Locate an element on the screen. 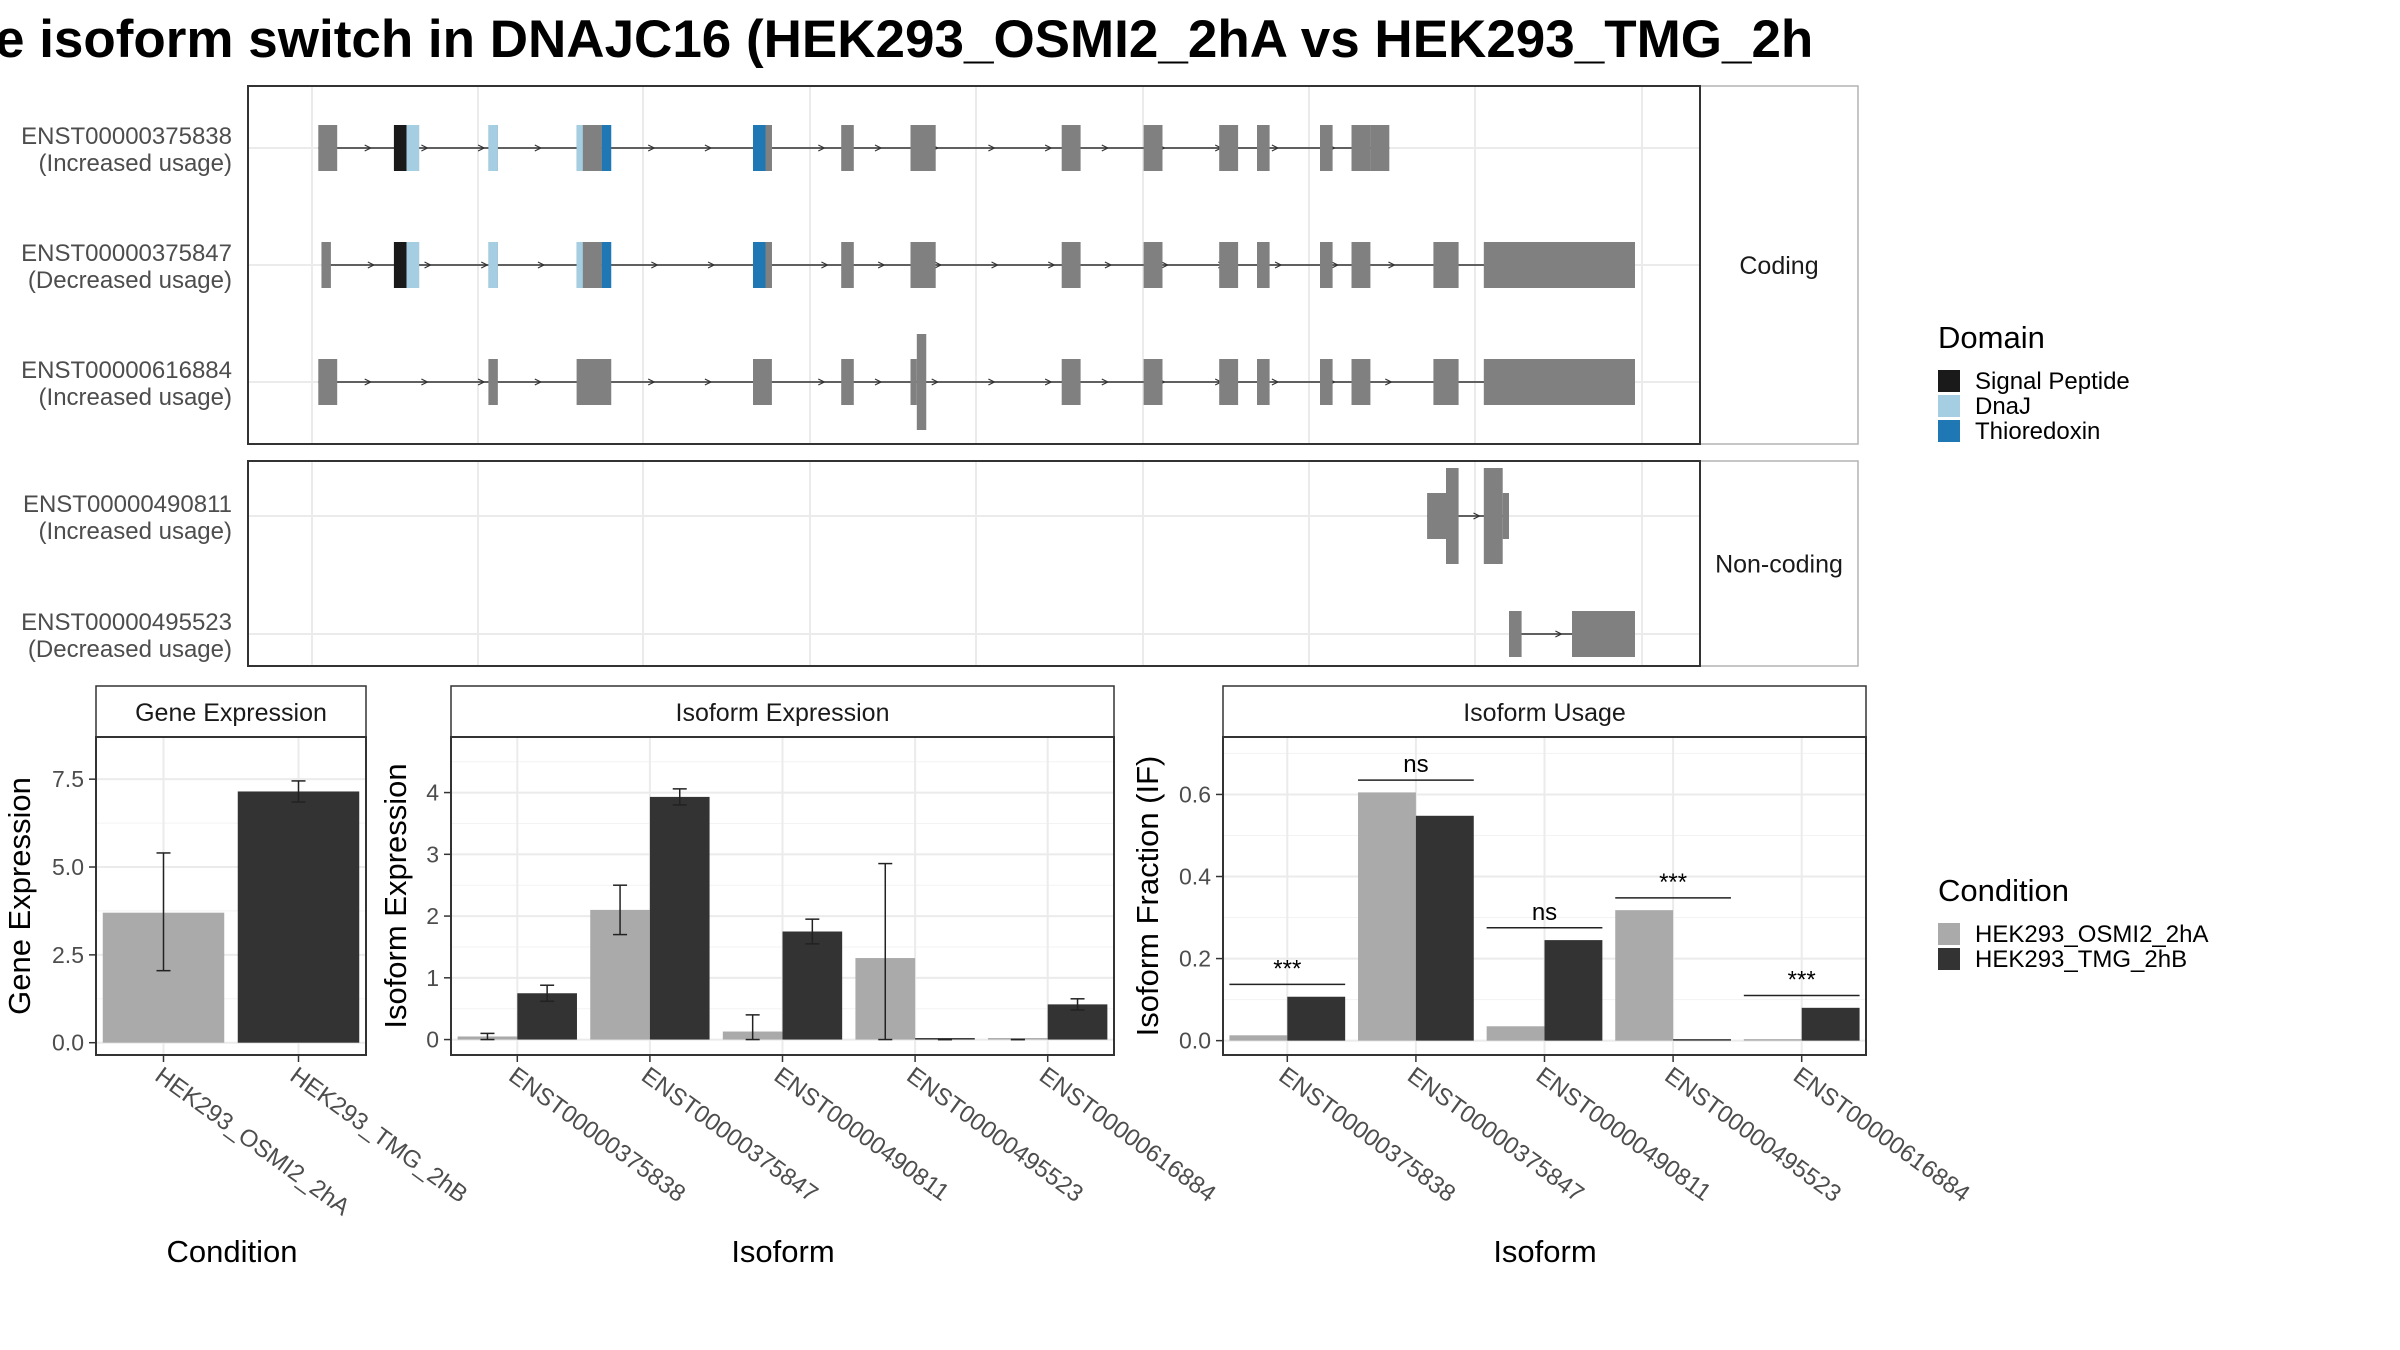  transcript-id-label: ENST00000495523 is located at coordinates (126, 622).